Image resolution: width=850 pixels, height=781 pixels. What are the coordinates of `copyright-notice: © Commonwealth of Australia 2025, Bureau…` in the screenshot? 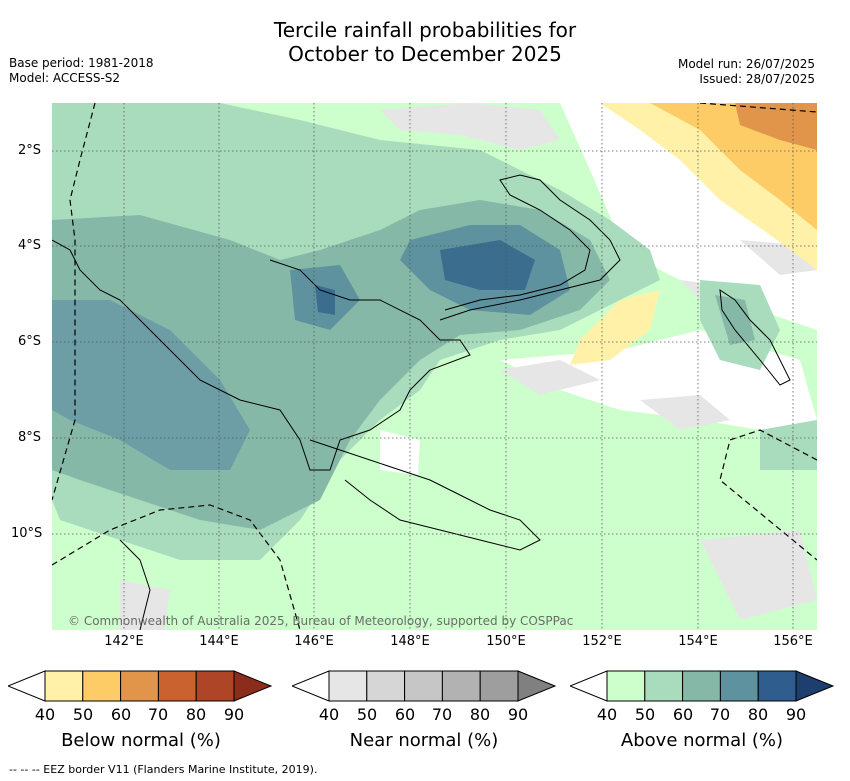 It's located at (321, 621).